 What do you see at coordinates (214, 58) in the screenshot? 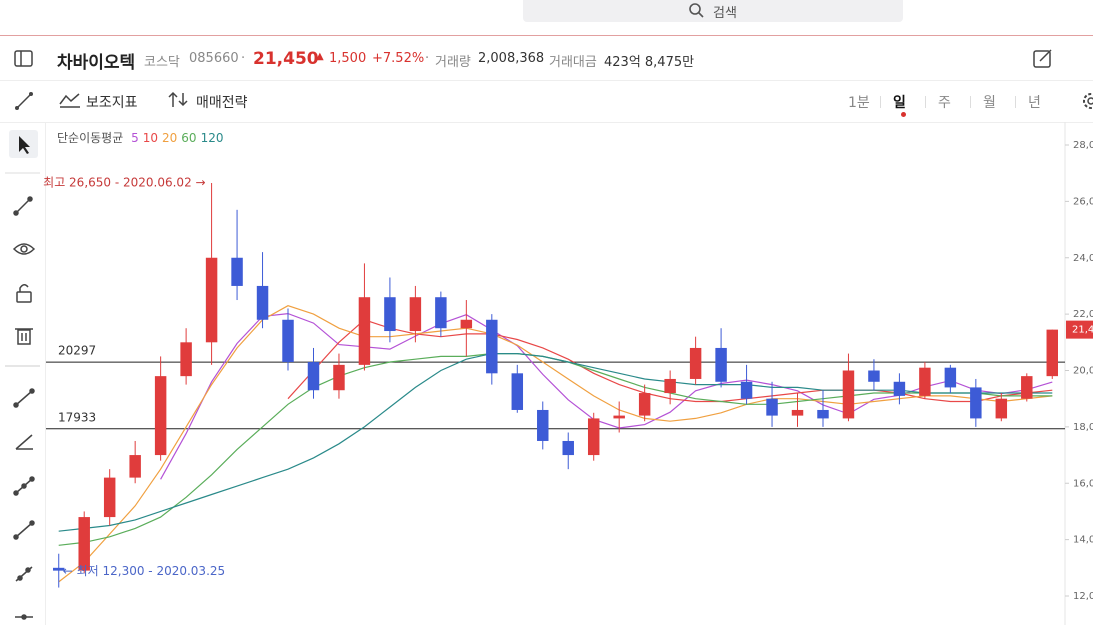
I see `code: 085660` at bounding box center [214, 58].